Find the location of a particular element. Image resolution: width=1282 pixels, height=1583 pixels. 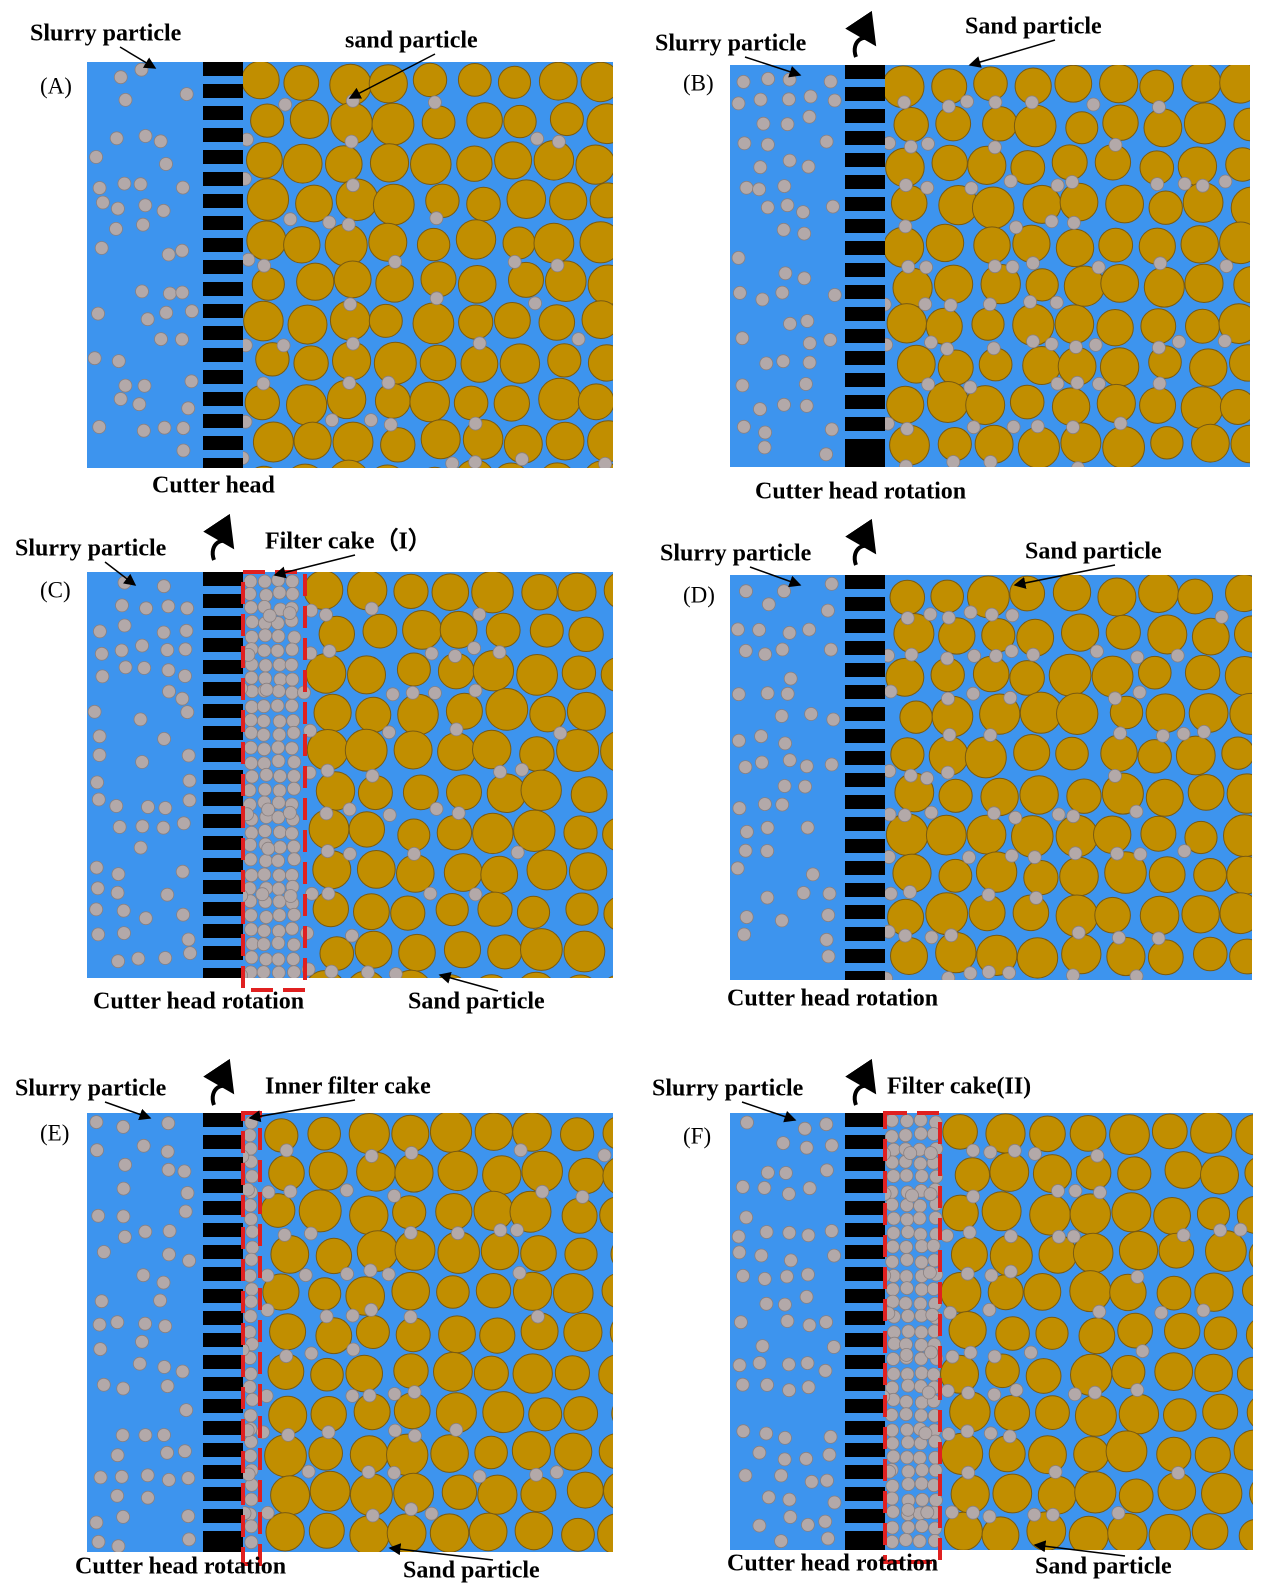

annotation: Slurry particle is located at coordinates (728, 1089).